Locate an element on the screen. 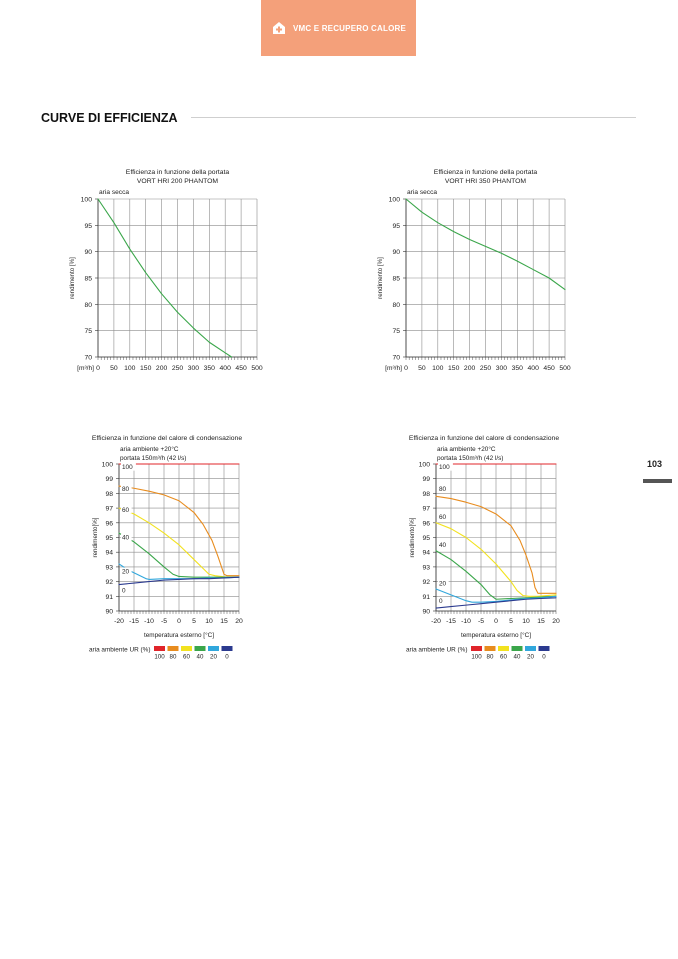 This screenshot has width=678, height=959. legend-entry-label: 60 is located at coordinates (503, 657).